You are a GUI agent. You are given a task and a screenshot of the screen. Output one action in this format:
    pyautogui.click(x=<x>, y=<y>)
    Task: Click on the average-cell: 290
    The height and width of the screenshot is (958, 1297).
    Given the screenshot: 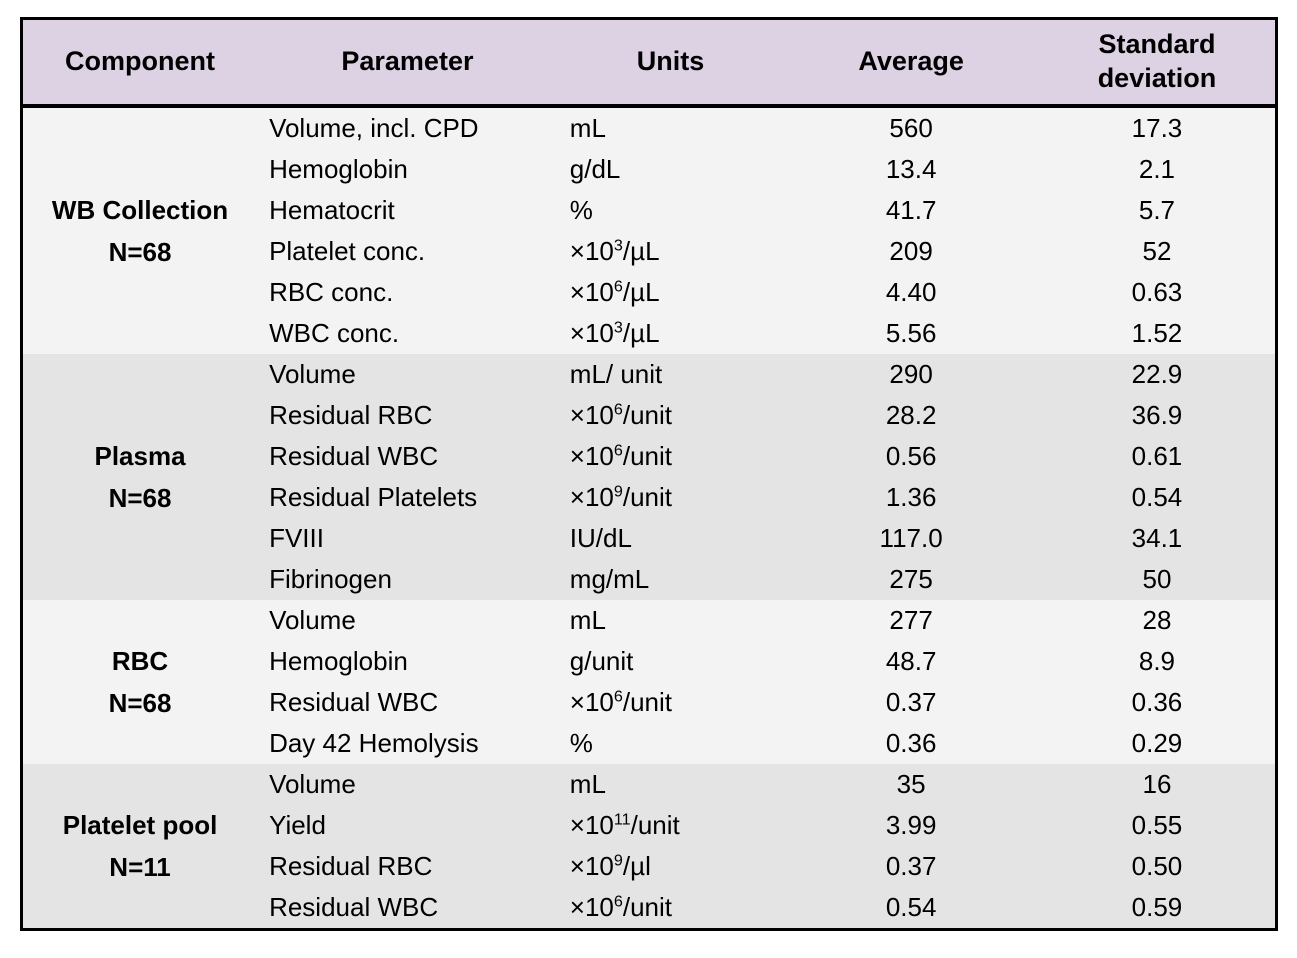 What is the action you would take?
    pyautogui.click(x=911, y=374)
    